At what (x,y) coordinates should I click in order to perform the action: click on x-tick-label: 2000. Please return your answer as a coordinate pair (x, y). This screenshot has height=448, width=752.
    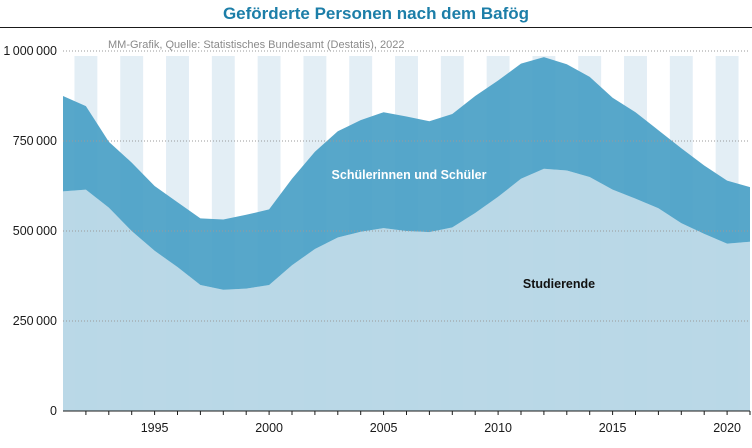
    Looking at the image, I should click on (269, 428).